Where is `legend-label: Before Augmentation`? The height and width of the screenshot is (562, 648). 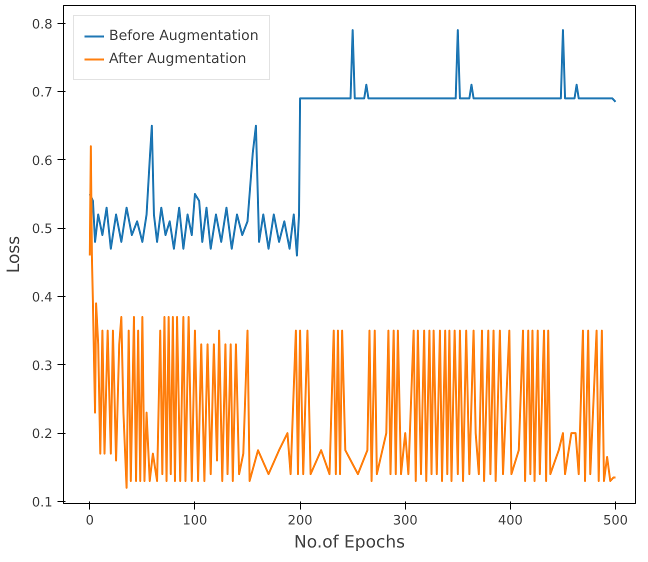 legend-label: Before Augmentation is located at coordinates (184, 36).